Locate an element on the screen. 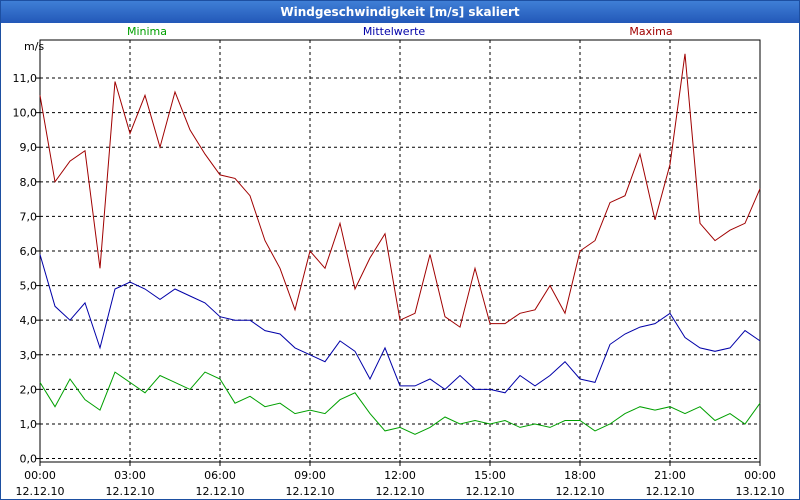  legend-item-maxima: Maxima is located at coordinates (650, 31).